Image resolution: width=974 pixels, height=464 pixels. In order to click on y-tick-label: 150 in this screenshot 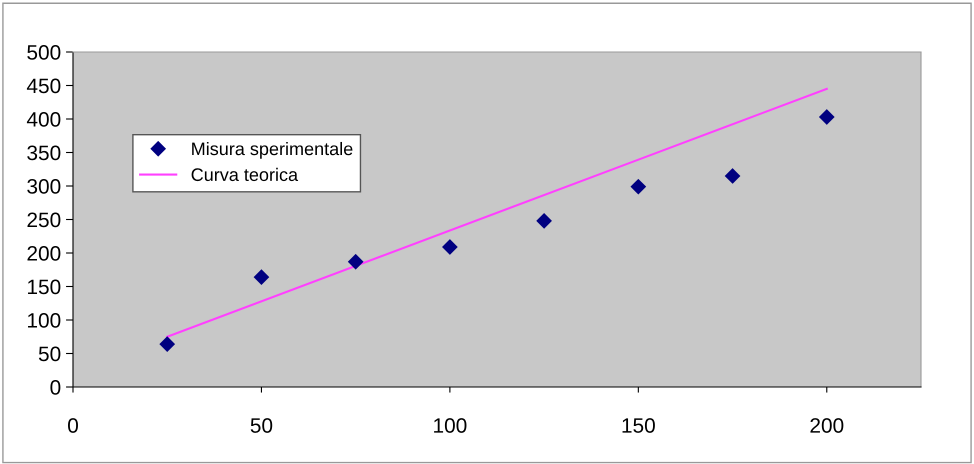, I will do `click(44, 287)`.